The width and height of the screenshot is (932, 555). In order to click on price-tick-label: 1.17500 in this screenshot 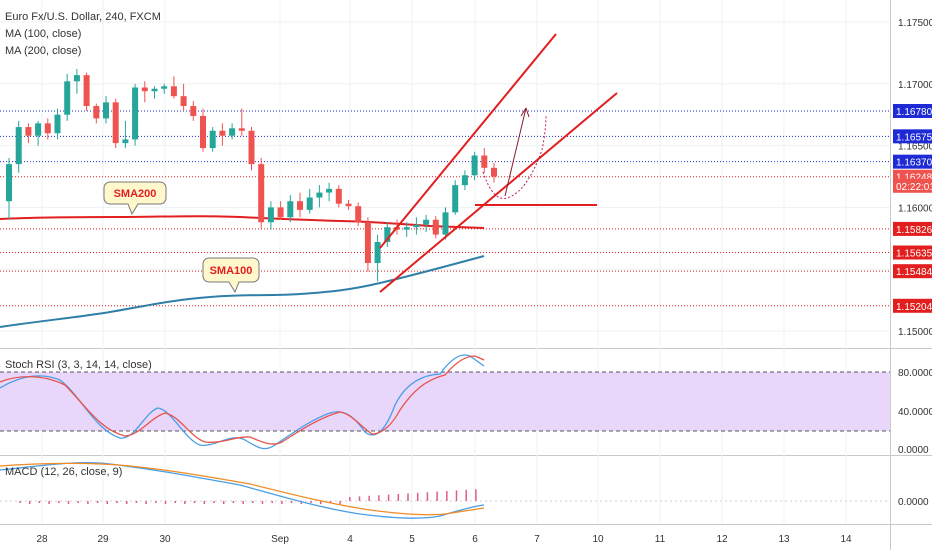, I will do `click(915, 23)`.